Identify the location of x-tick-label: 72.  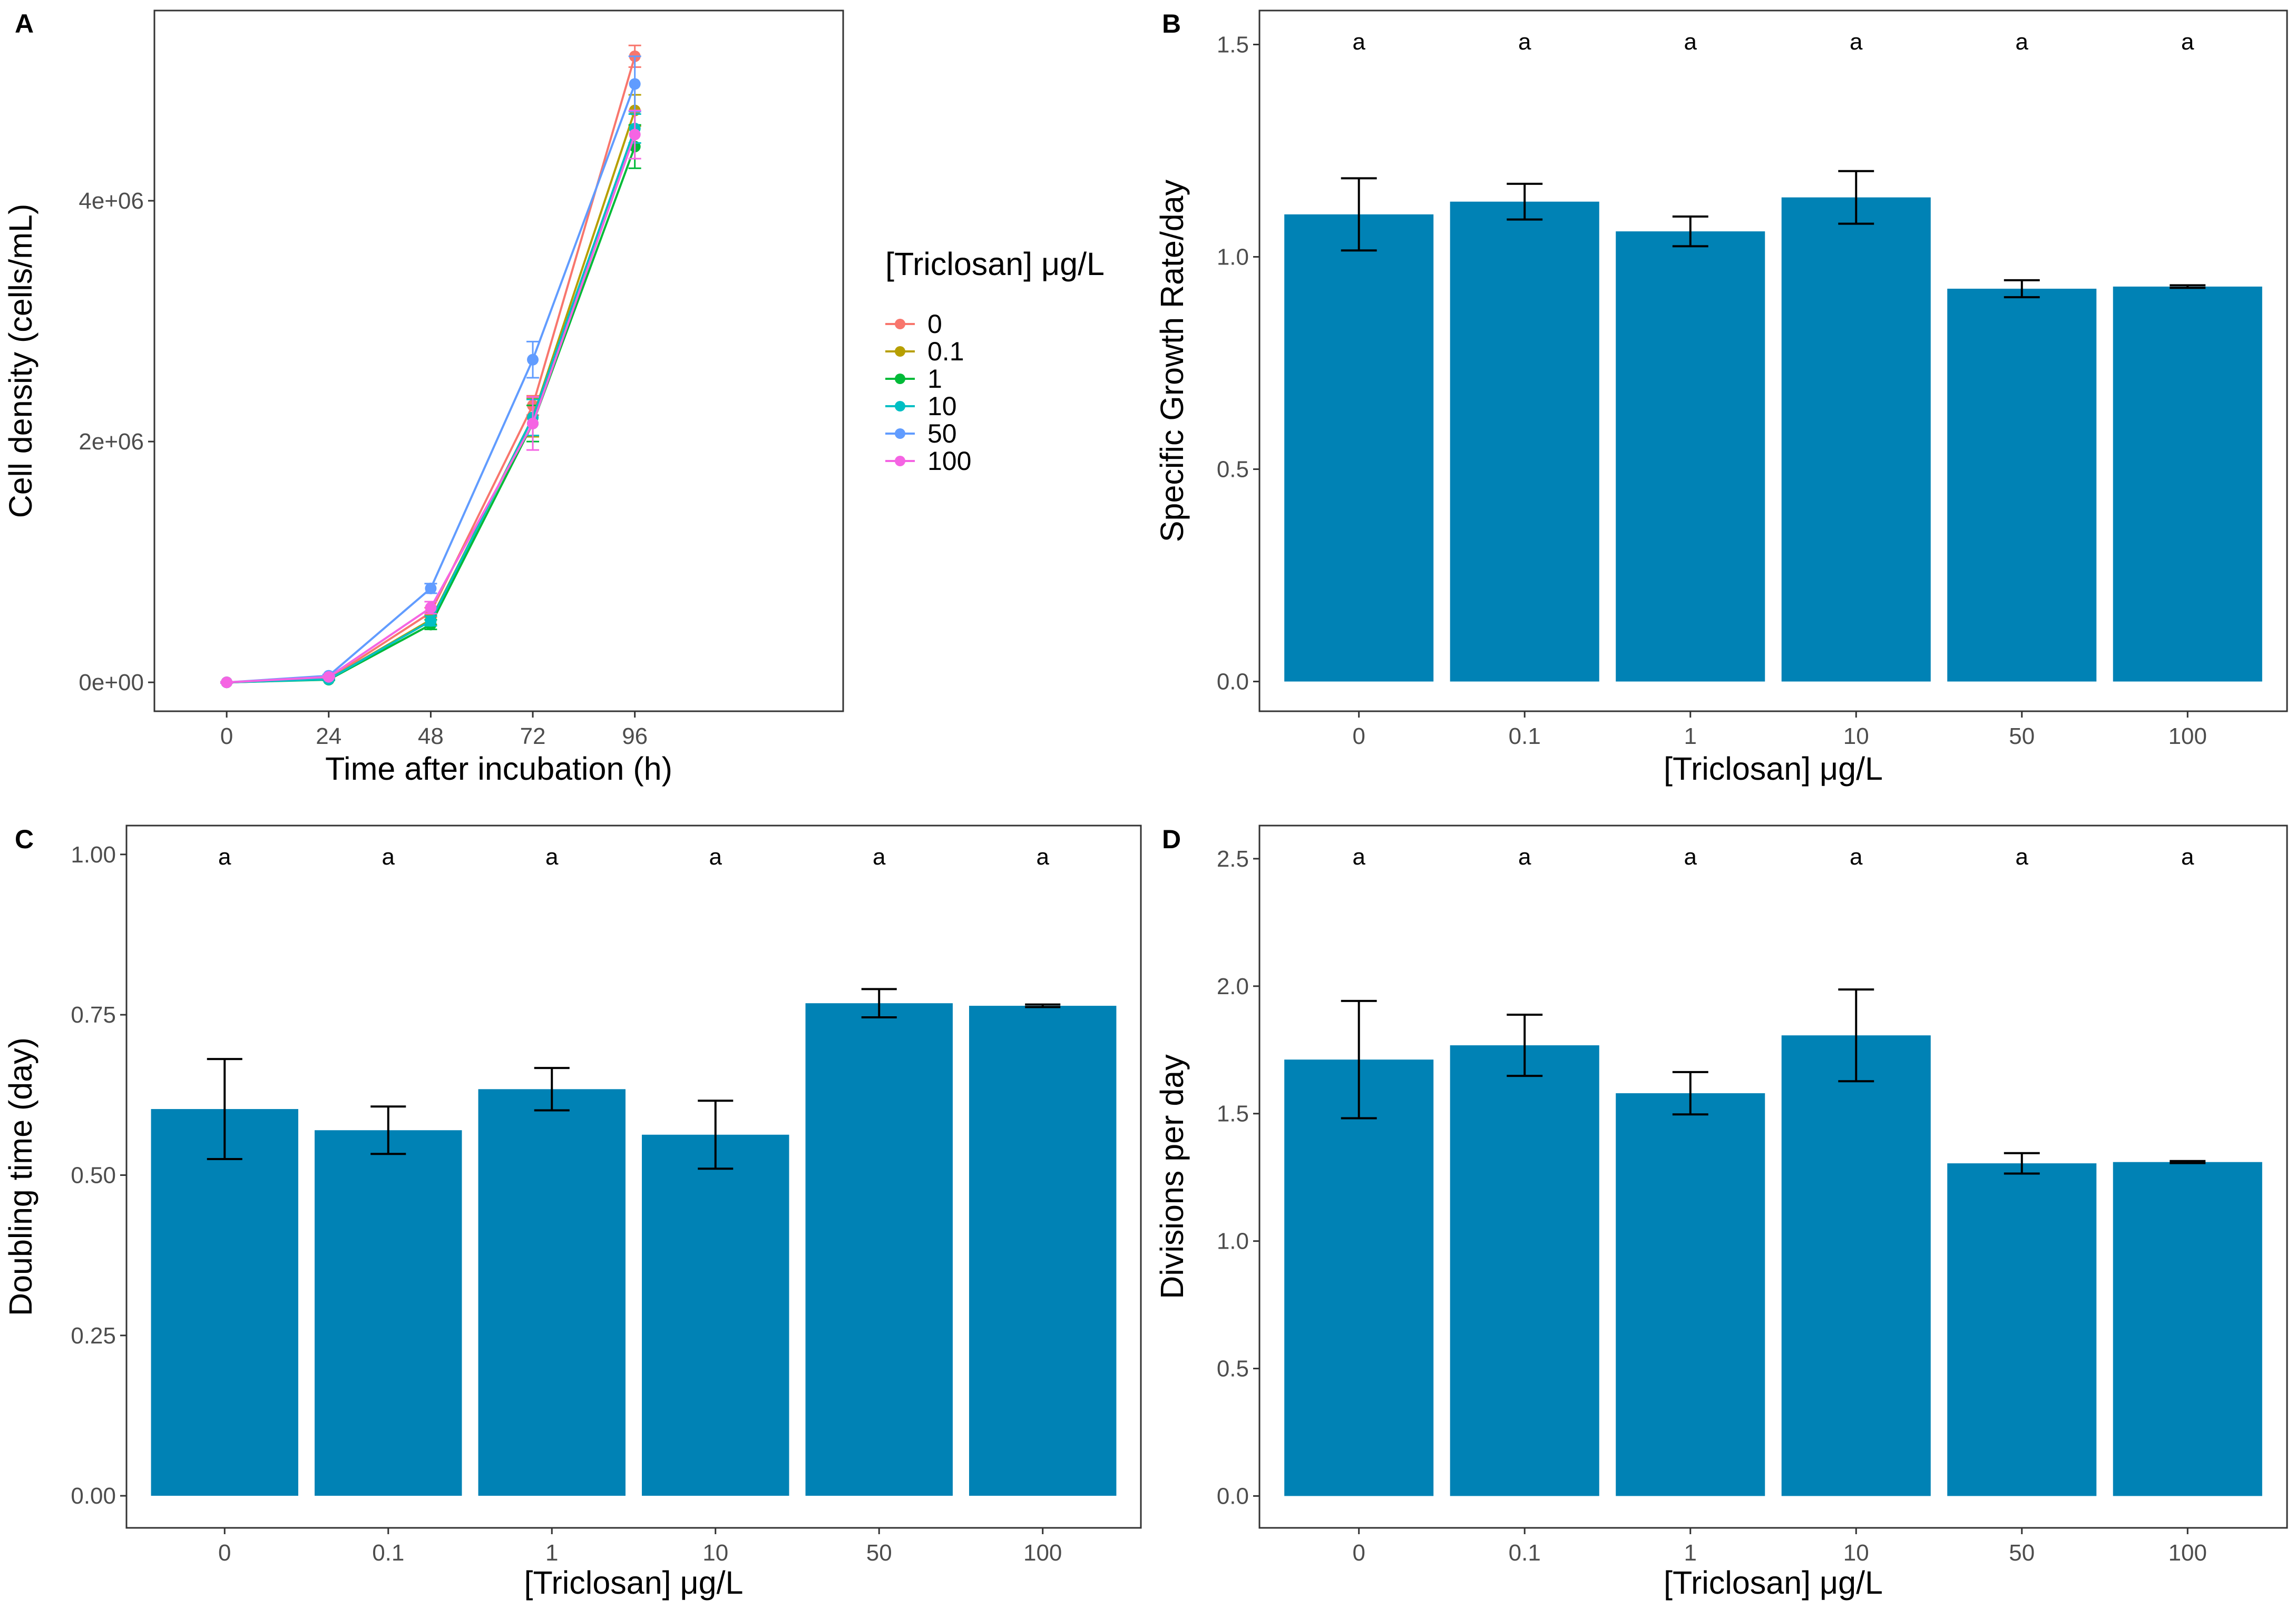
(533, 736).